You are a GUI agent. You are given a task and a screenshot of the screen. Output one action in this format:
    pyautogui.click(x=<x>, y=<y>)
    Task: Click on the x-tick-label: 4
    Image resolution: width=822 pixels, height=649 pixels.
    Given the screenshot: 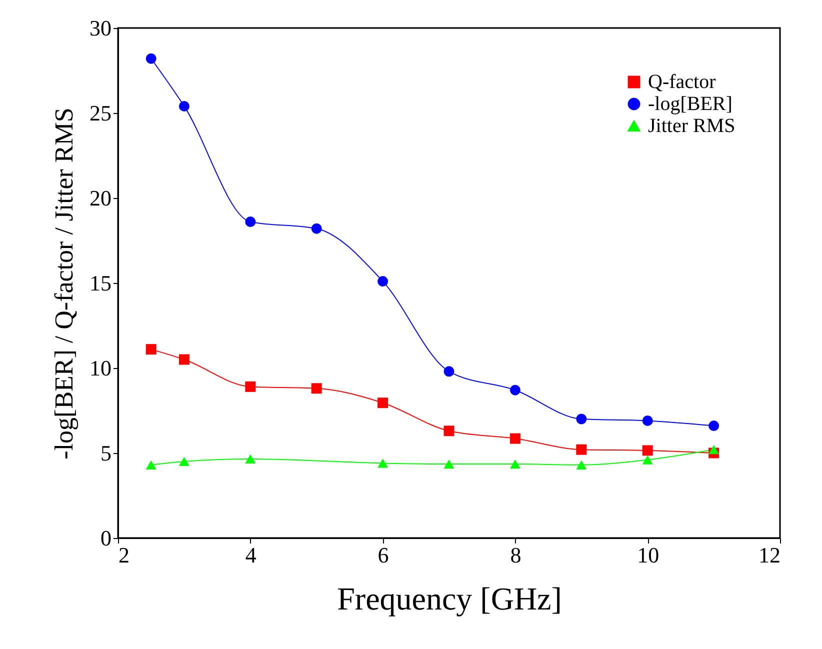 What is the action you would take?
    pyautogui.click(x=250, y=555)
    